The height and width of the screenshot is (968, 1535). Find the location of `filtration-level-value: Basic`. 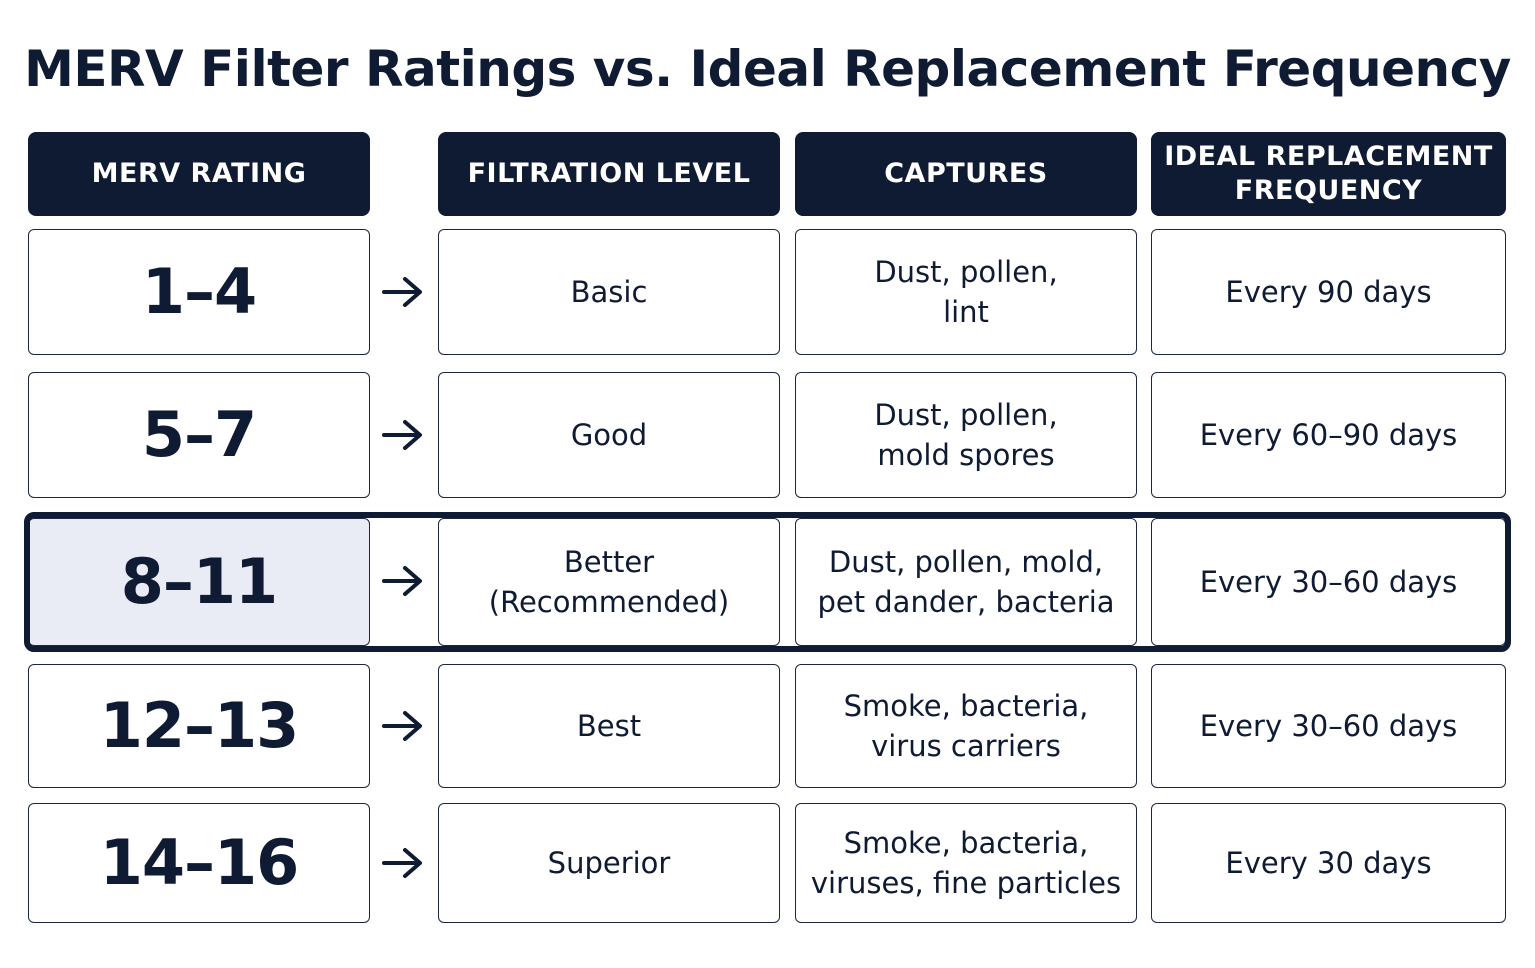

filtration-level-value: Basic is located at coordinates (609, 292).